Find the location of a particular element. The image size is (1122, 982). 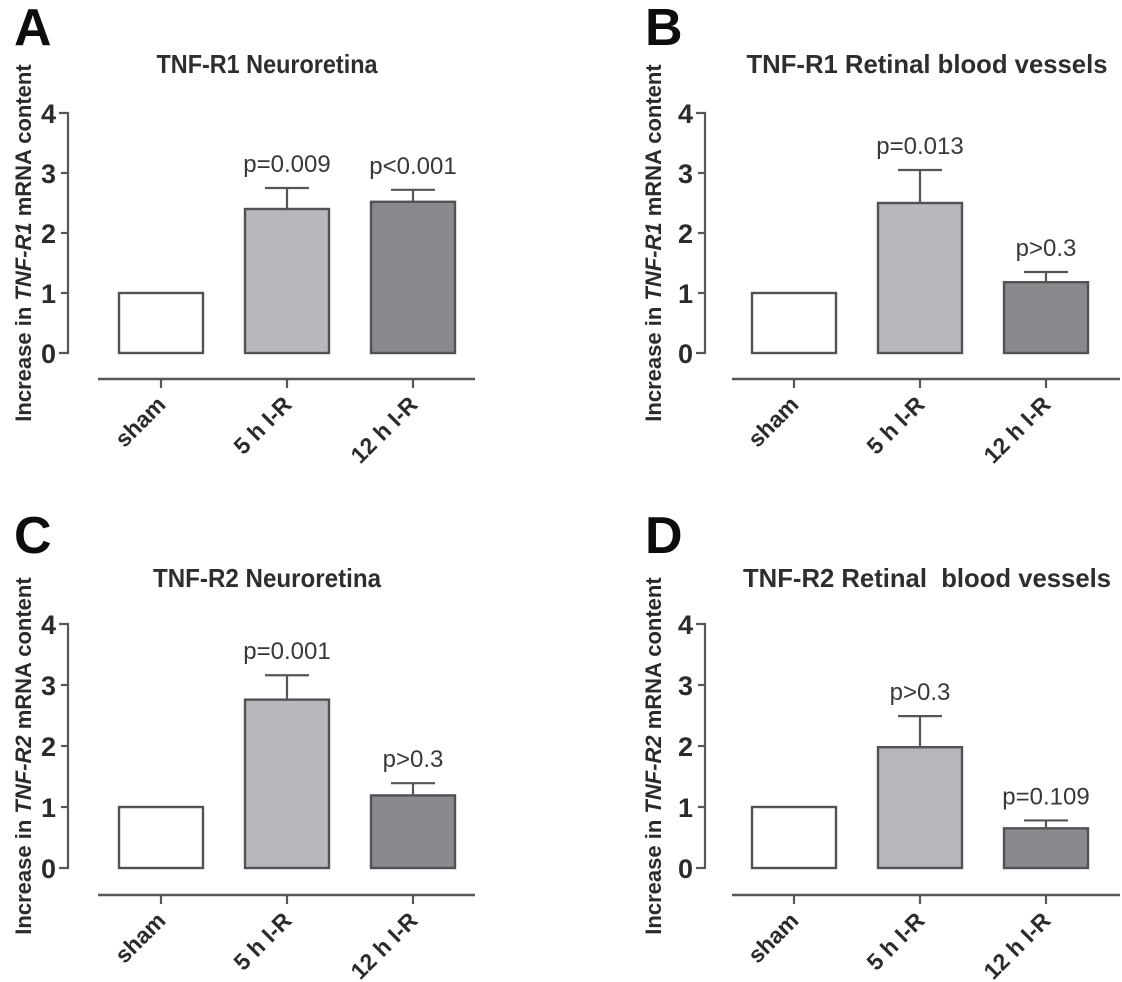

chart-title: TNF-R1 Neuroretina is located at coordinates (267, 64).